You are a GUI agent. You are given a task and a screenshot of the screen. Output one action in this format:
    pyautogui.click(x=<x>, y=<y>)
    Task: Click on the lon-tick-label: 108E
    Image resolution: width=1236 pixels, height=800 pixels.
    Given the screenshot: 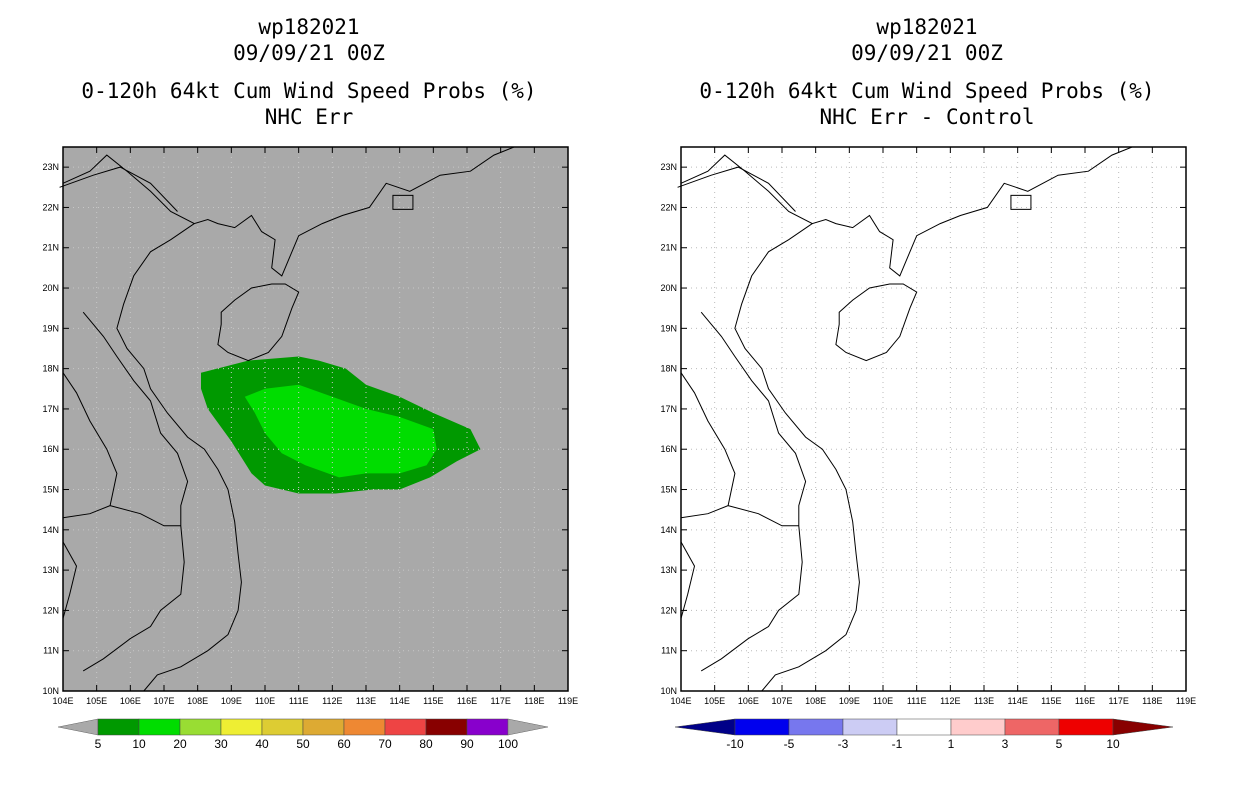 What is the action you would take?
    pyautogui.click(x=815, y=701)
    